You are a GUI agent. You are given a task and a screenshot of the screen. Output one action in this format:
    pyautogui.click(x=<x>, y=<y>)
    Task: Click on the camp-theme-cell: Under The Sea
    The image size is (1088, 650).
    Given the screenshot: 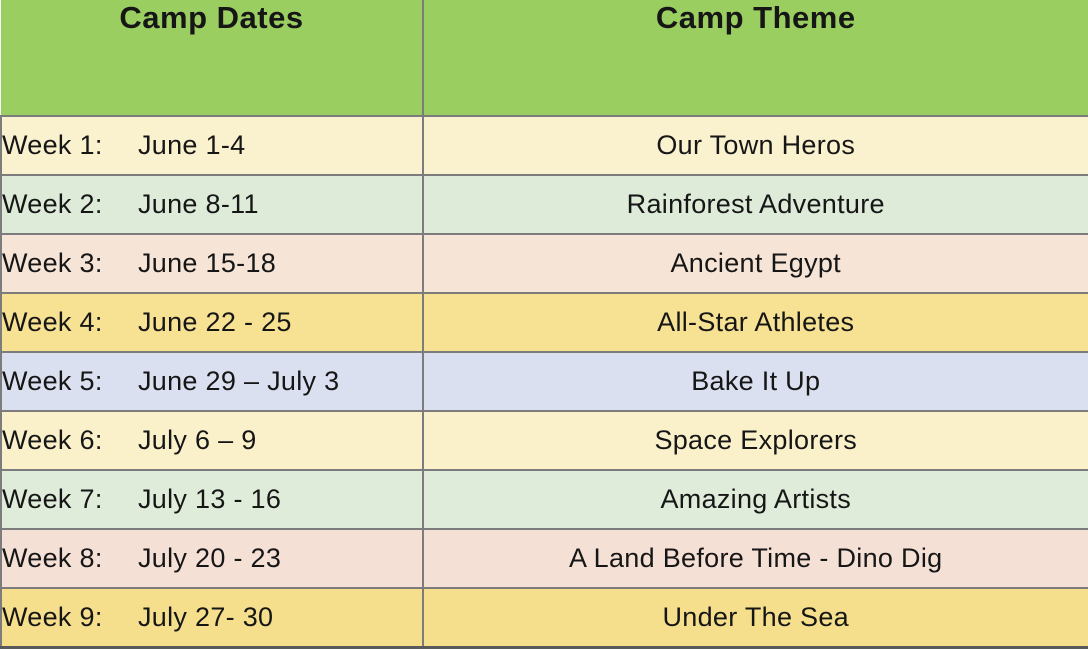 What is the action you would take?
    pyautogui.click(x=755, y=618)
    